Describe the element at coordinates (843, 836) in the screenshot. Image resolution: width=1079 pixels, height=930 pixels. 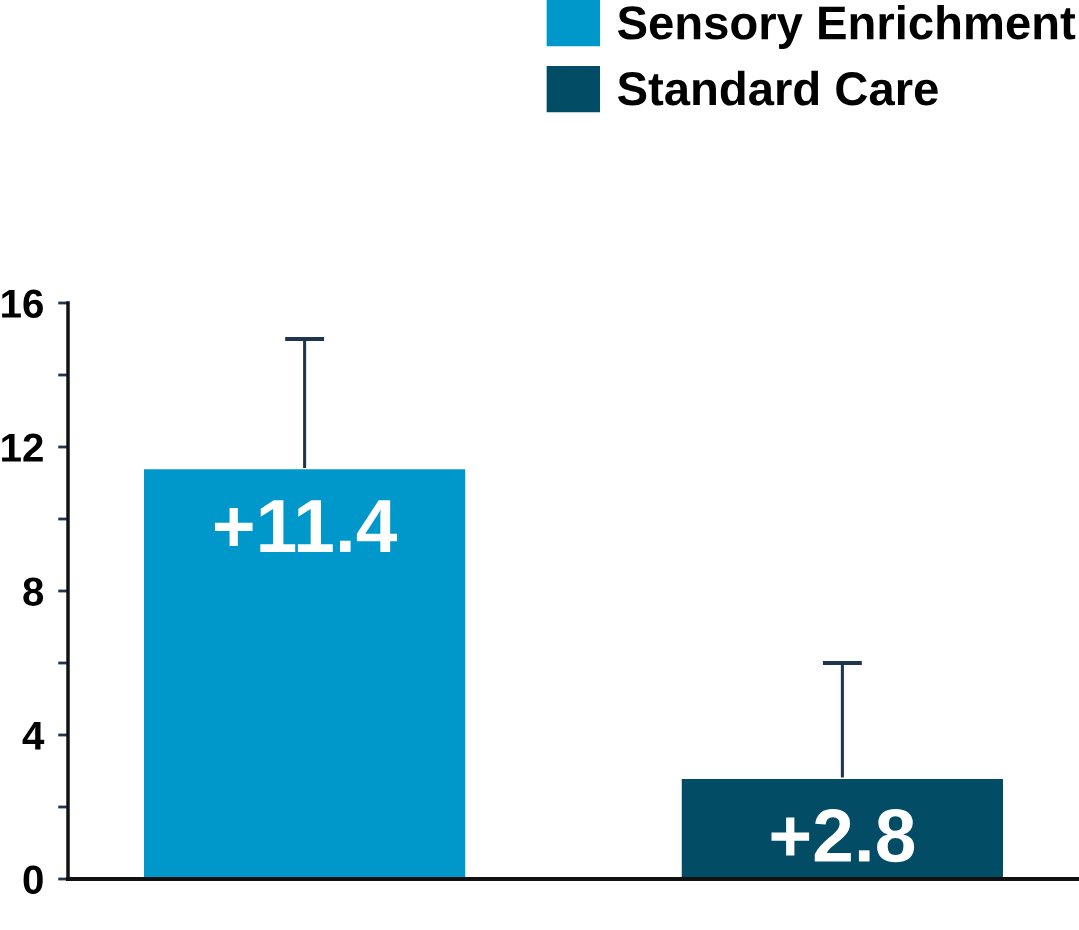
I see `data-label: +2.8` at that location.